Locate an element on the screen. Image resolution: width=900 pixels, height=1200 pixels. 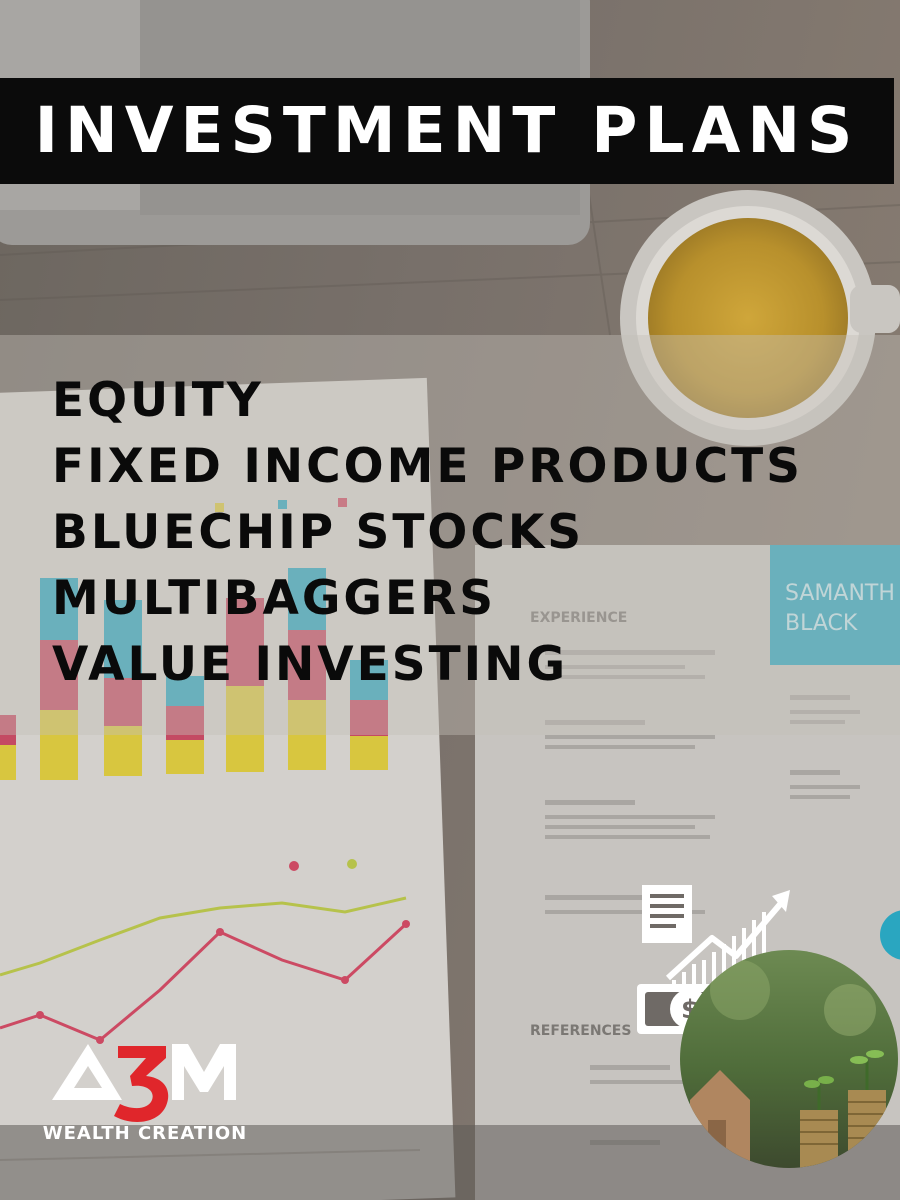
brand-logo: WEALTH CREATION is located at coordinates (145, 1095).